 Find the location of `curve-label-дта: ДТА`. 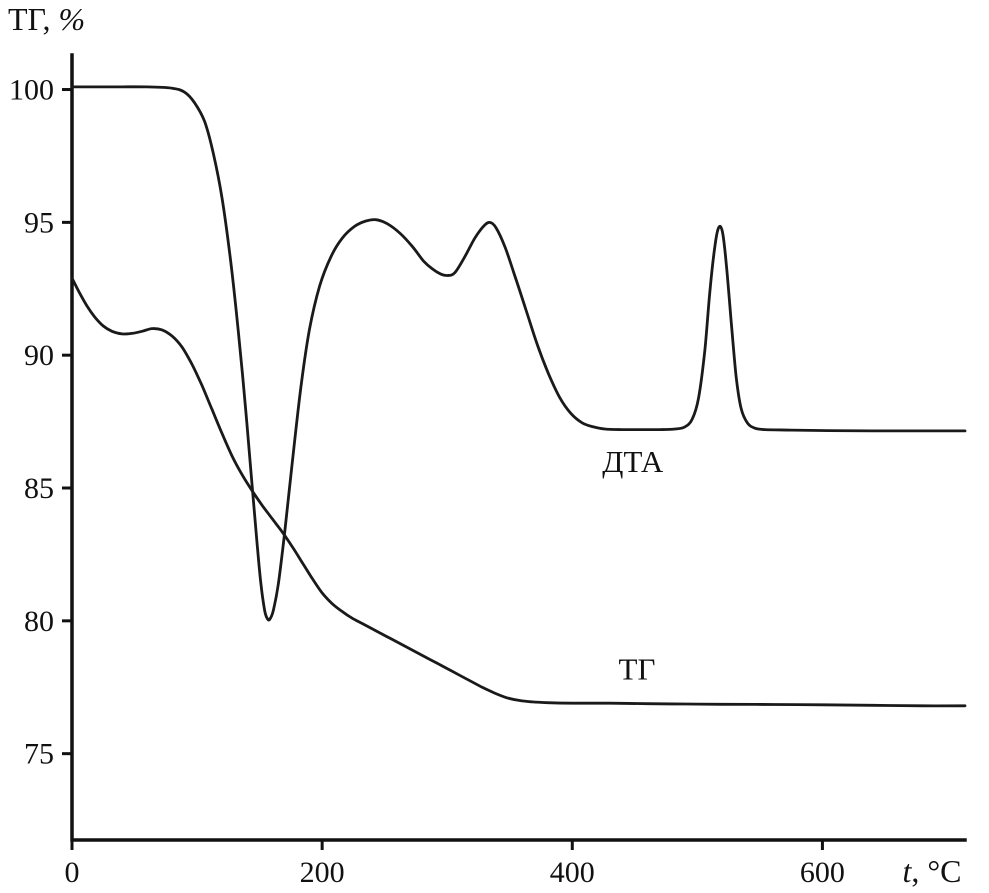

curve-label-дта: ДТА is located at coordinates (633, 461).